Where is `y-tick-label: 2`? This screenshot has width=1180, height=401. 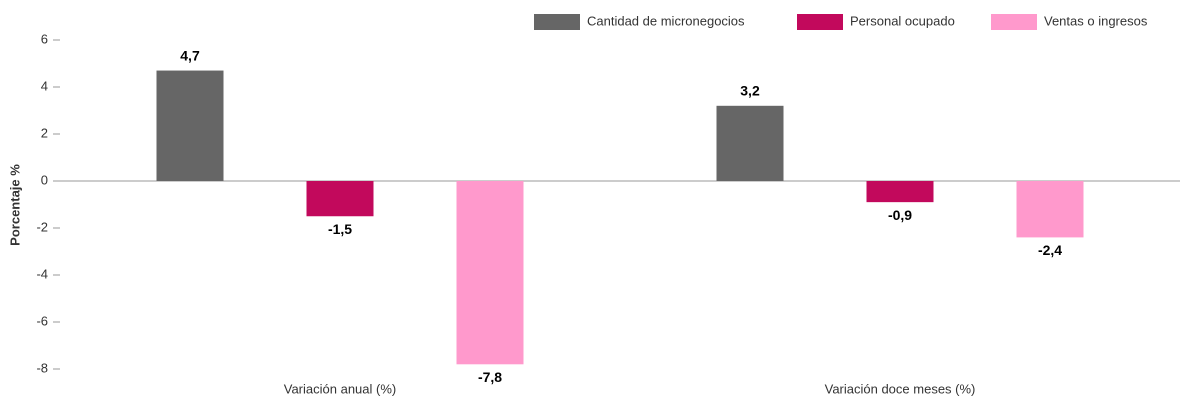 y-tick-label: 2 is located at coordinates (44, 132).